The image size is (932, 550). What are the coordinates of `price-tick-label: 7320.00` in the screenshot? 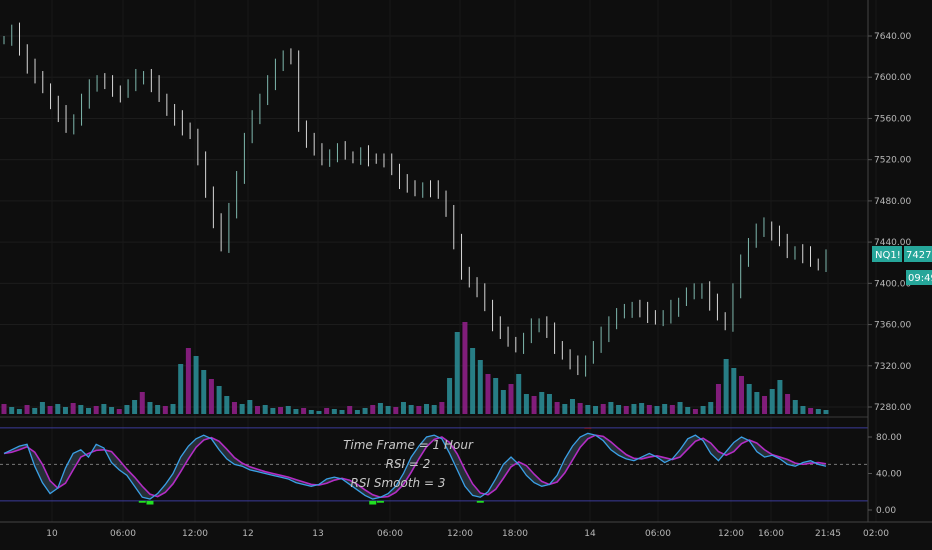 It's located at (892, 367).